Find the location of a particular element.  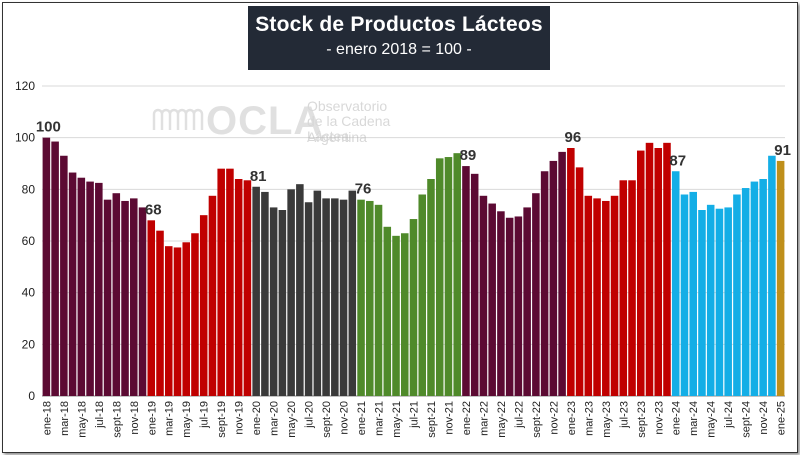

x-tick-label: ene-21 is located at coordinates (362, 418).